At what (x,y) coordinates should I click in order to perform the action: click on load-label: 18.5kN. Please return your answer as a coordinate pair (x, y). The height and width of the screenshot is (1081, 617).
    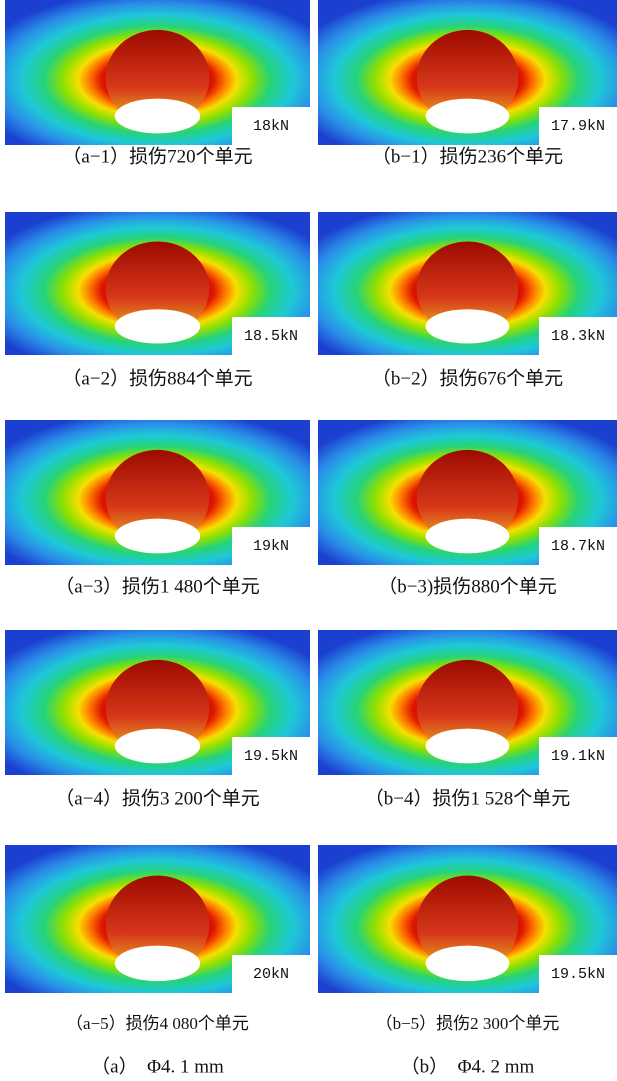
    Looking at the image, I should click on (271, 336).